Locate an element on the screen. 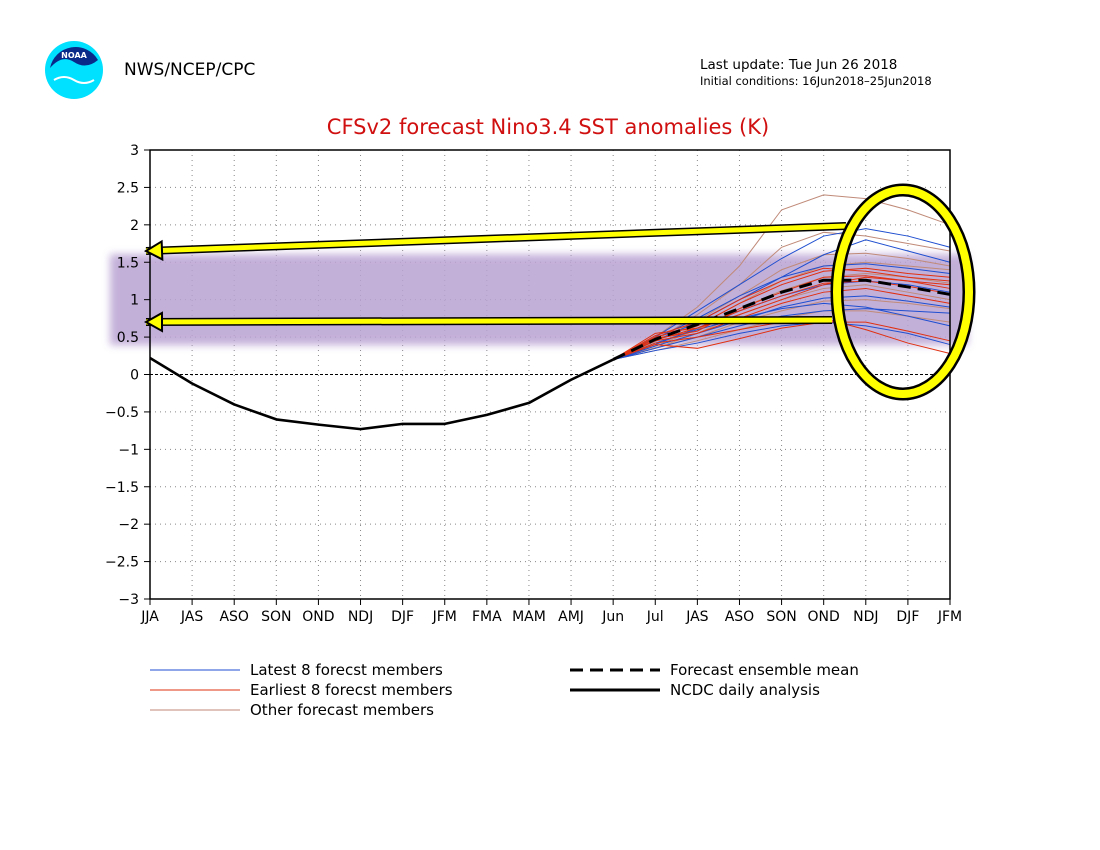 The height and width of the screenshot is (850, 1100). logo-bird-shape is located at coordinates (74, 57).